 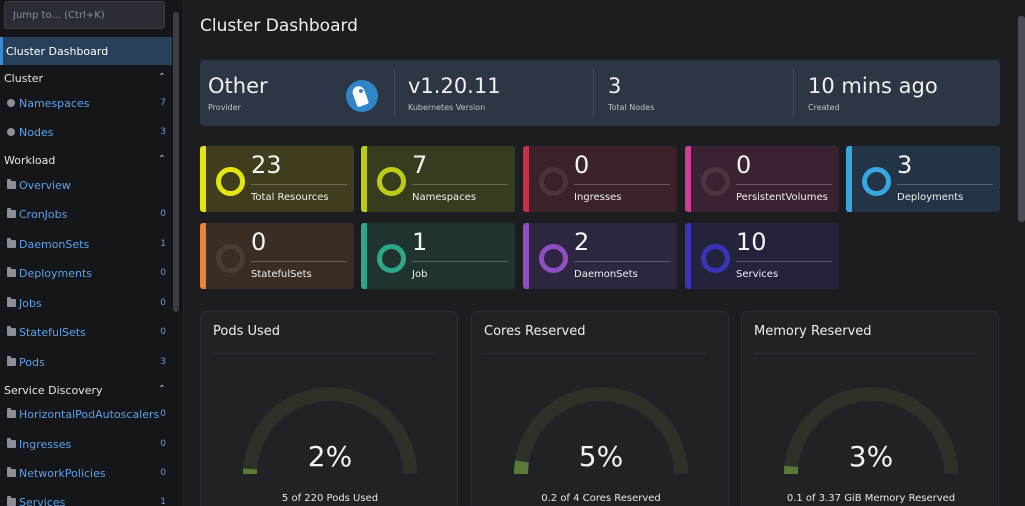 I want to click on card-job: 1 Job, so click(x=438, y=256).